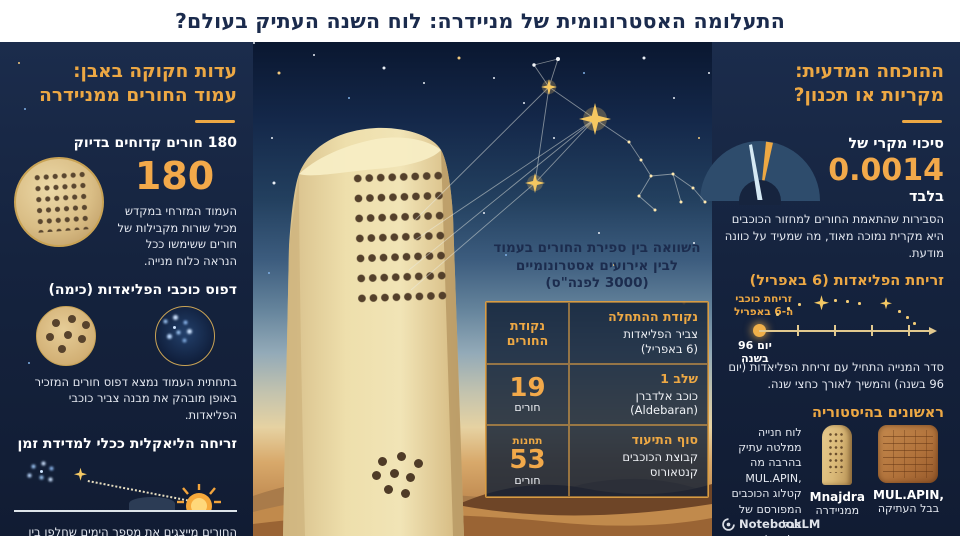  Describe the element at coordinates (660, 341) in the screenshot. I see `event-detail: צביר הפליאדות (6 באפריל)` at that location.